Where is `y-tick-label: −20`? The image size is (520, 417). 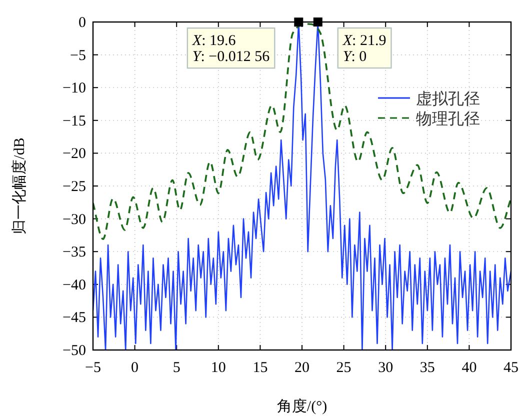 y-tick-label: −20 is located at coordinates (74, 154).